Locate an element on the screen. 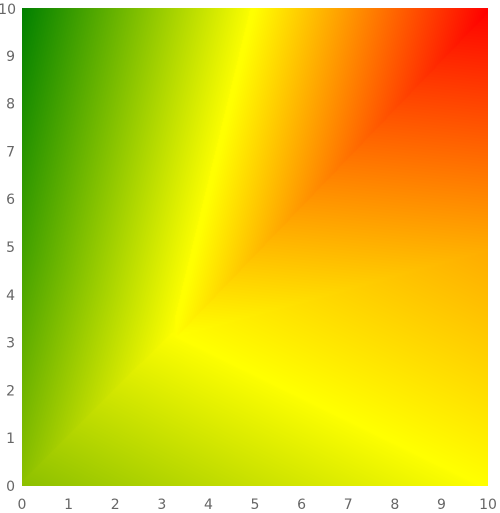 The width and height of the screenshot is (500, 513). y-tick-label: 5 is located at coordinates (10, 248).